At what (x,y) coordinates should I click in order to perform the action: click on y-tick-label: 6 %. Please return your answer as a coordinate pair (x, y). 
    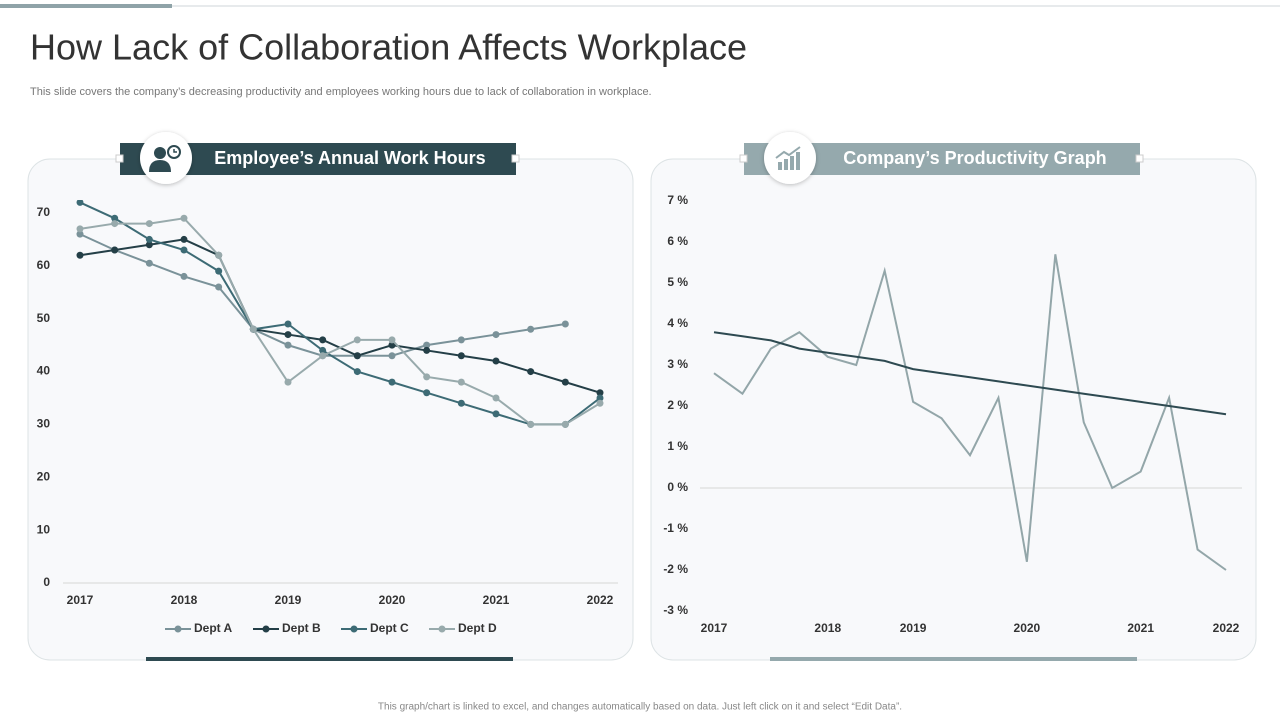
    Looking at the image, I should click on (677, 241).